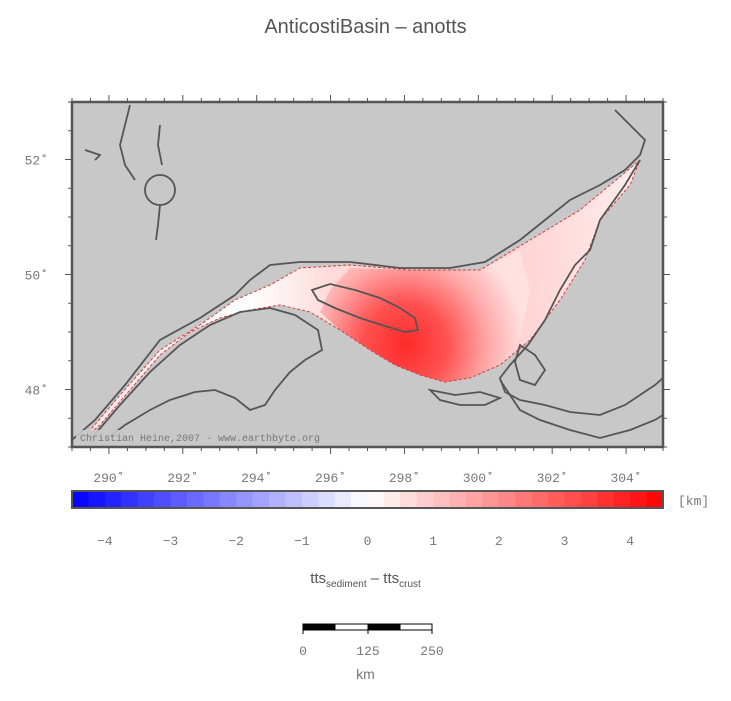  I want to click on latitude-label: 52˚, so click(36, 161).